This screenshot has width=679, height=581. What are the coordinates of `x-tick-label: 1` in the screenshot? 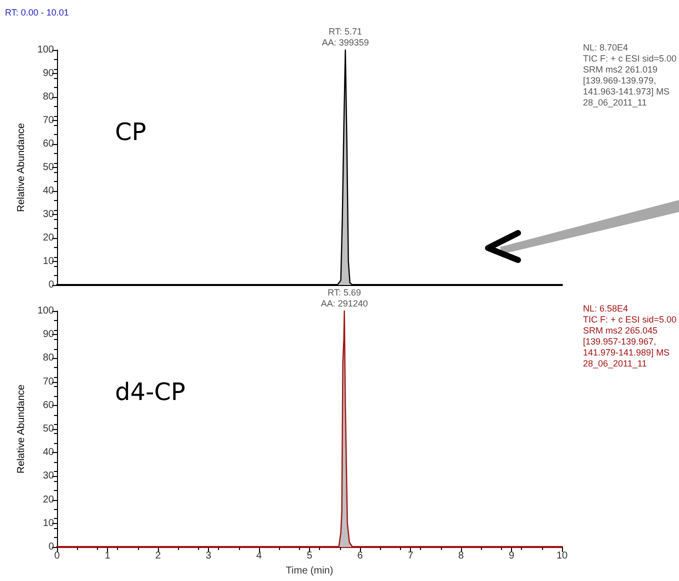 It's located at (107, 556).